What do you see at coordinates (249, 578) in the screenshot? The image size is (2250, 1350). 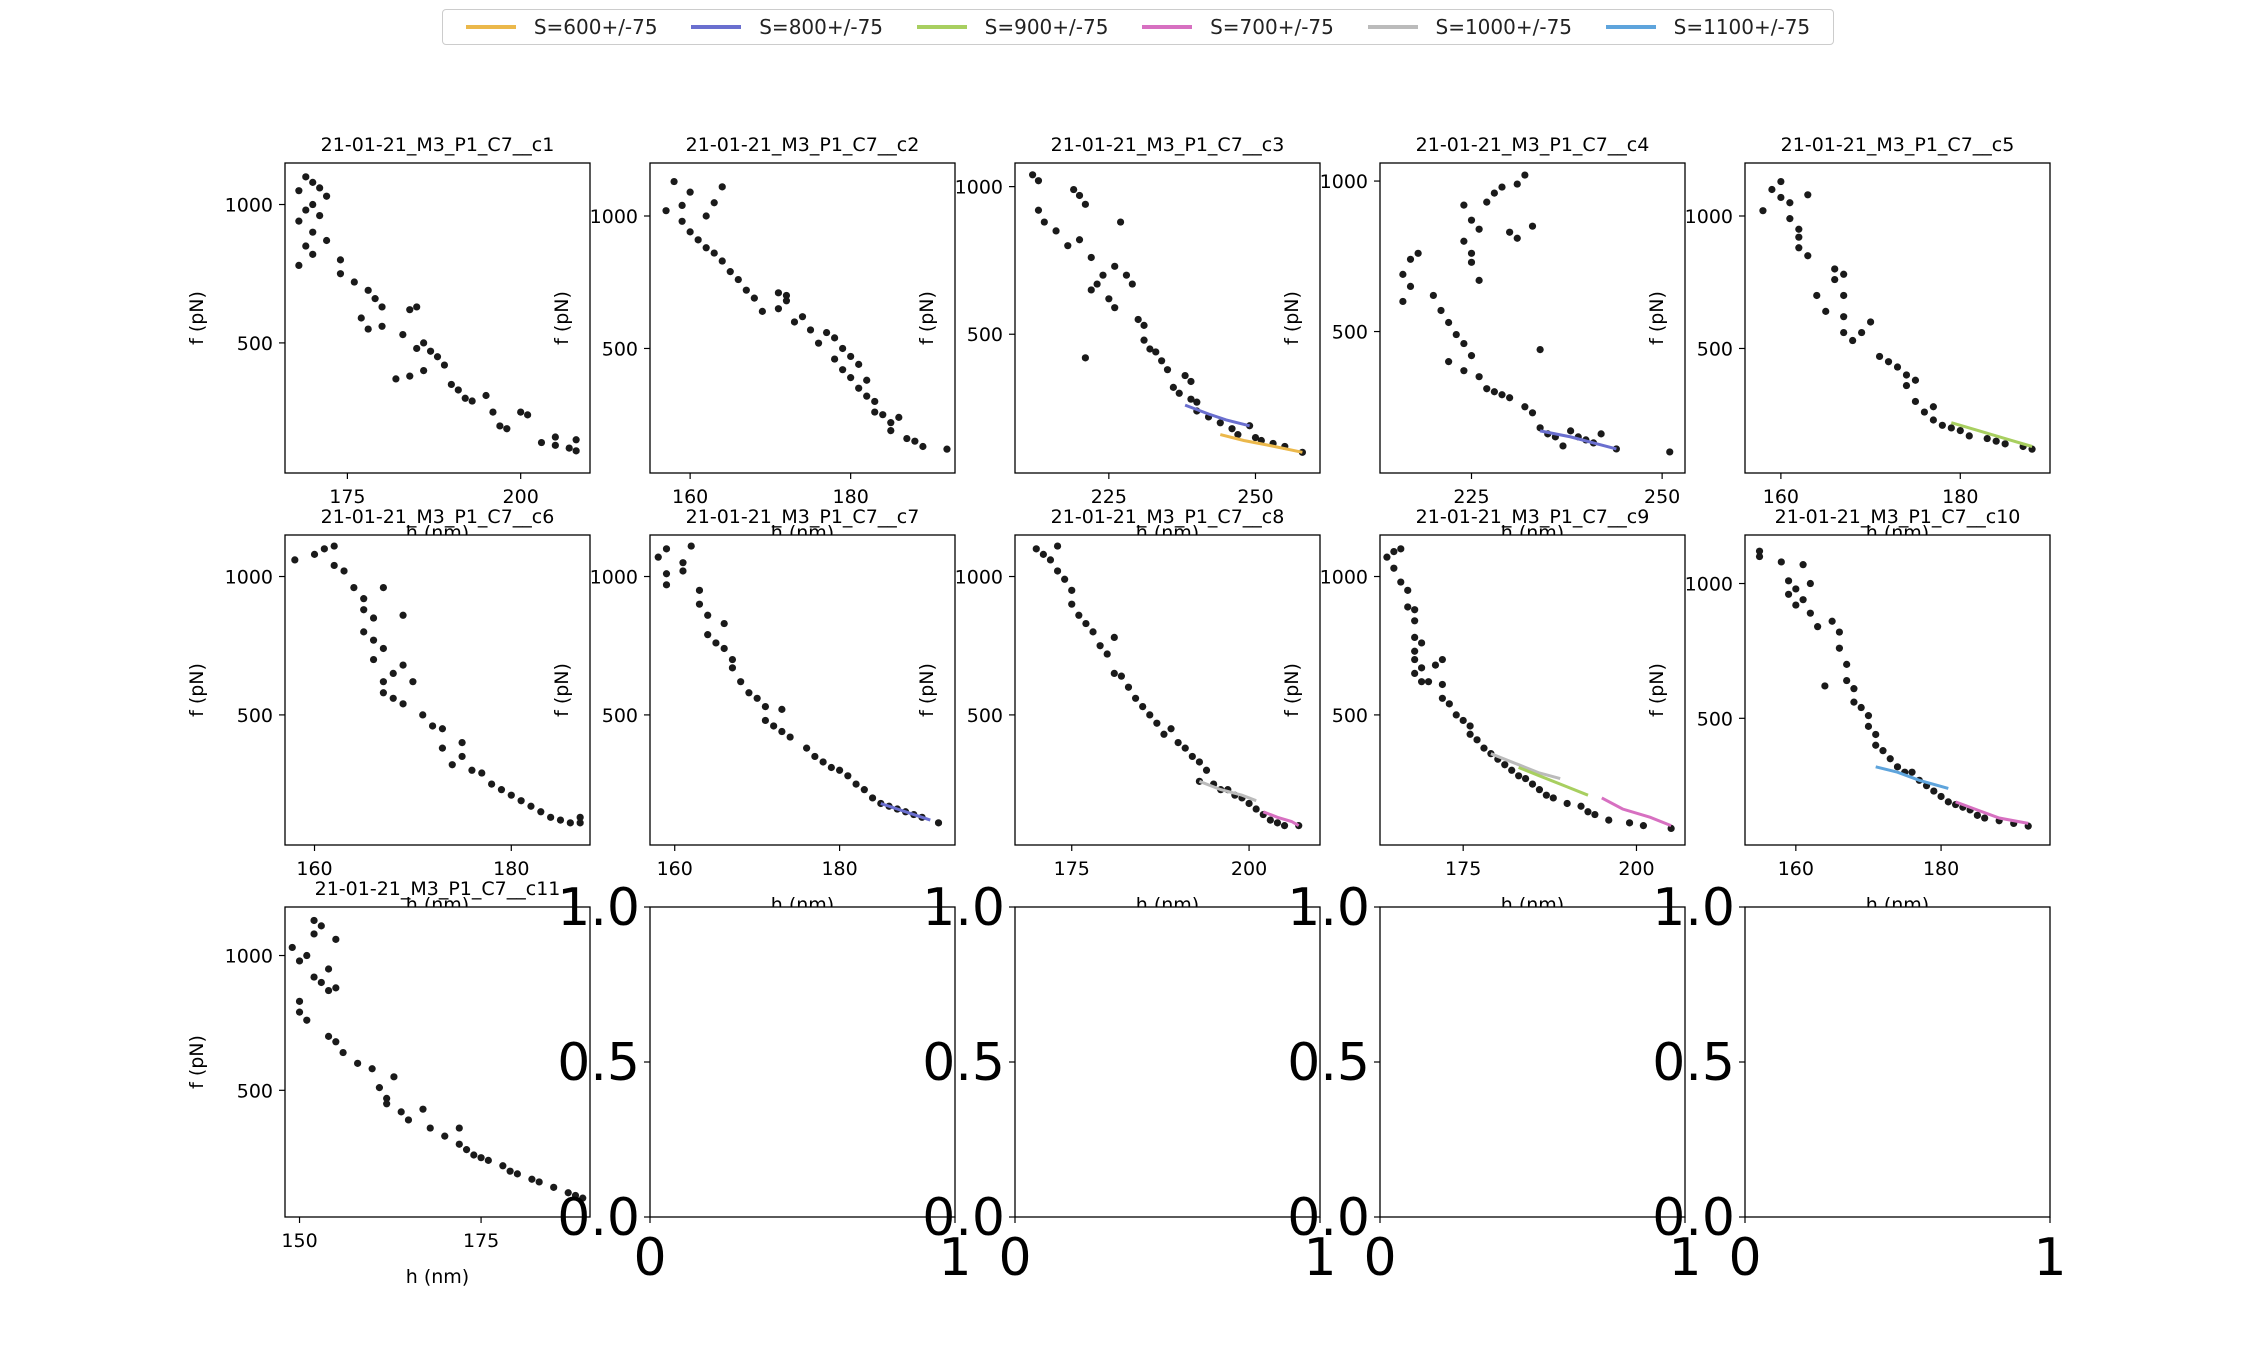 I see `y-tick-label: 1000` at bounding box center [249, 578].